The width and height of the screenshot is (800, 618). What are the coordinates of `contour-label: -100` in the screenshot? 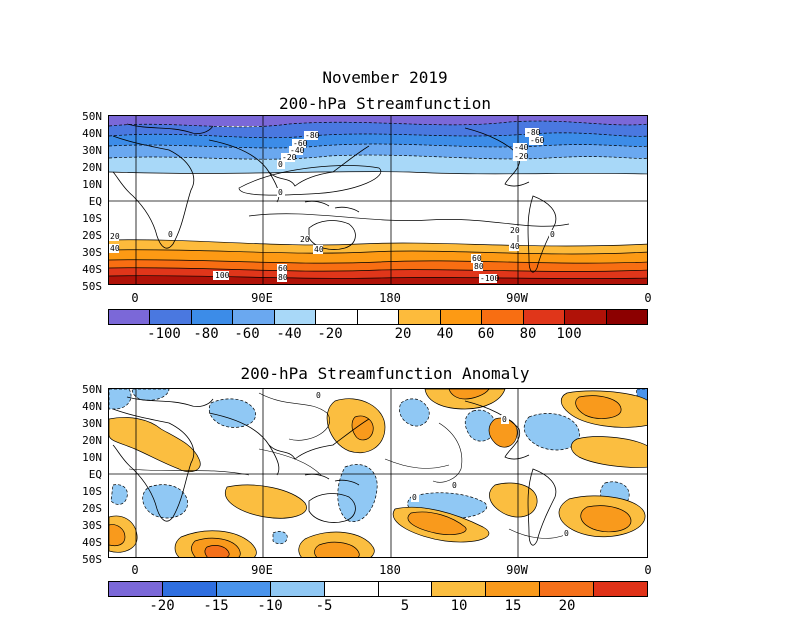 It's located at (489, 278).